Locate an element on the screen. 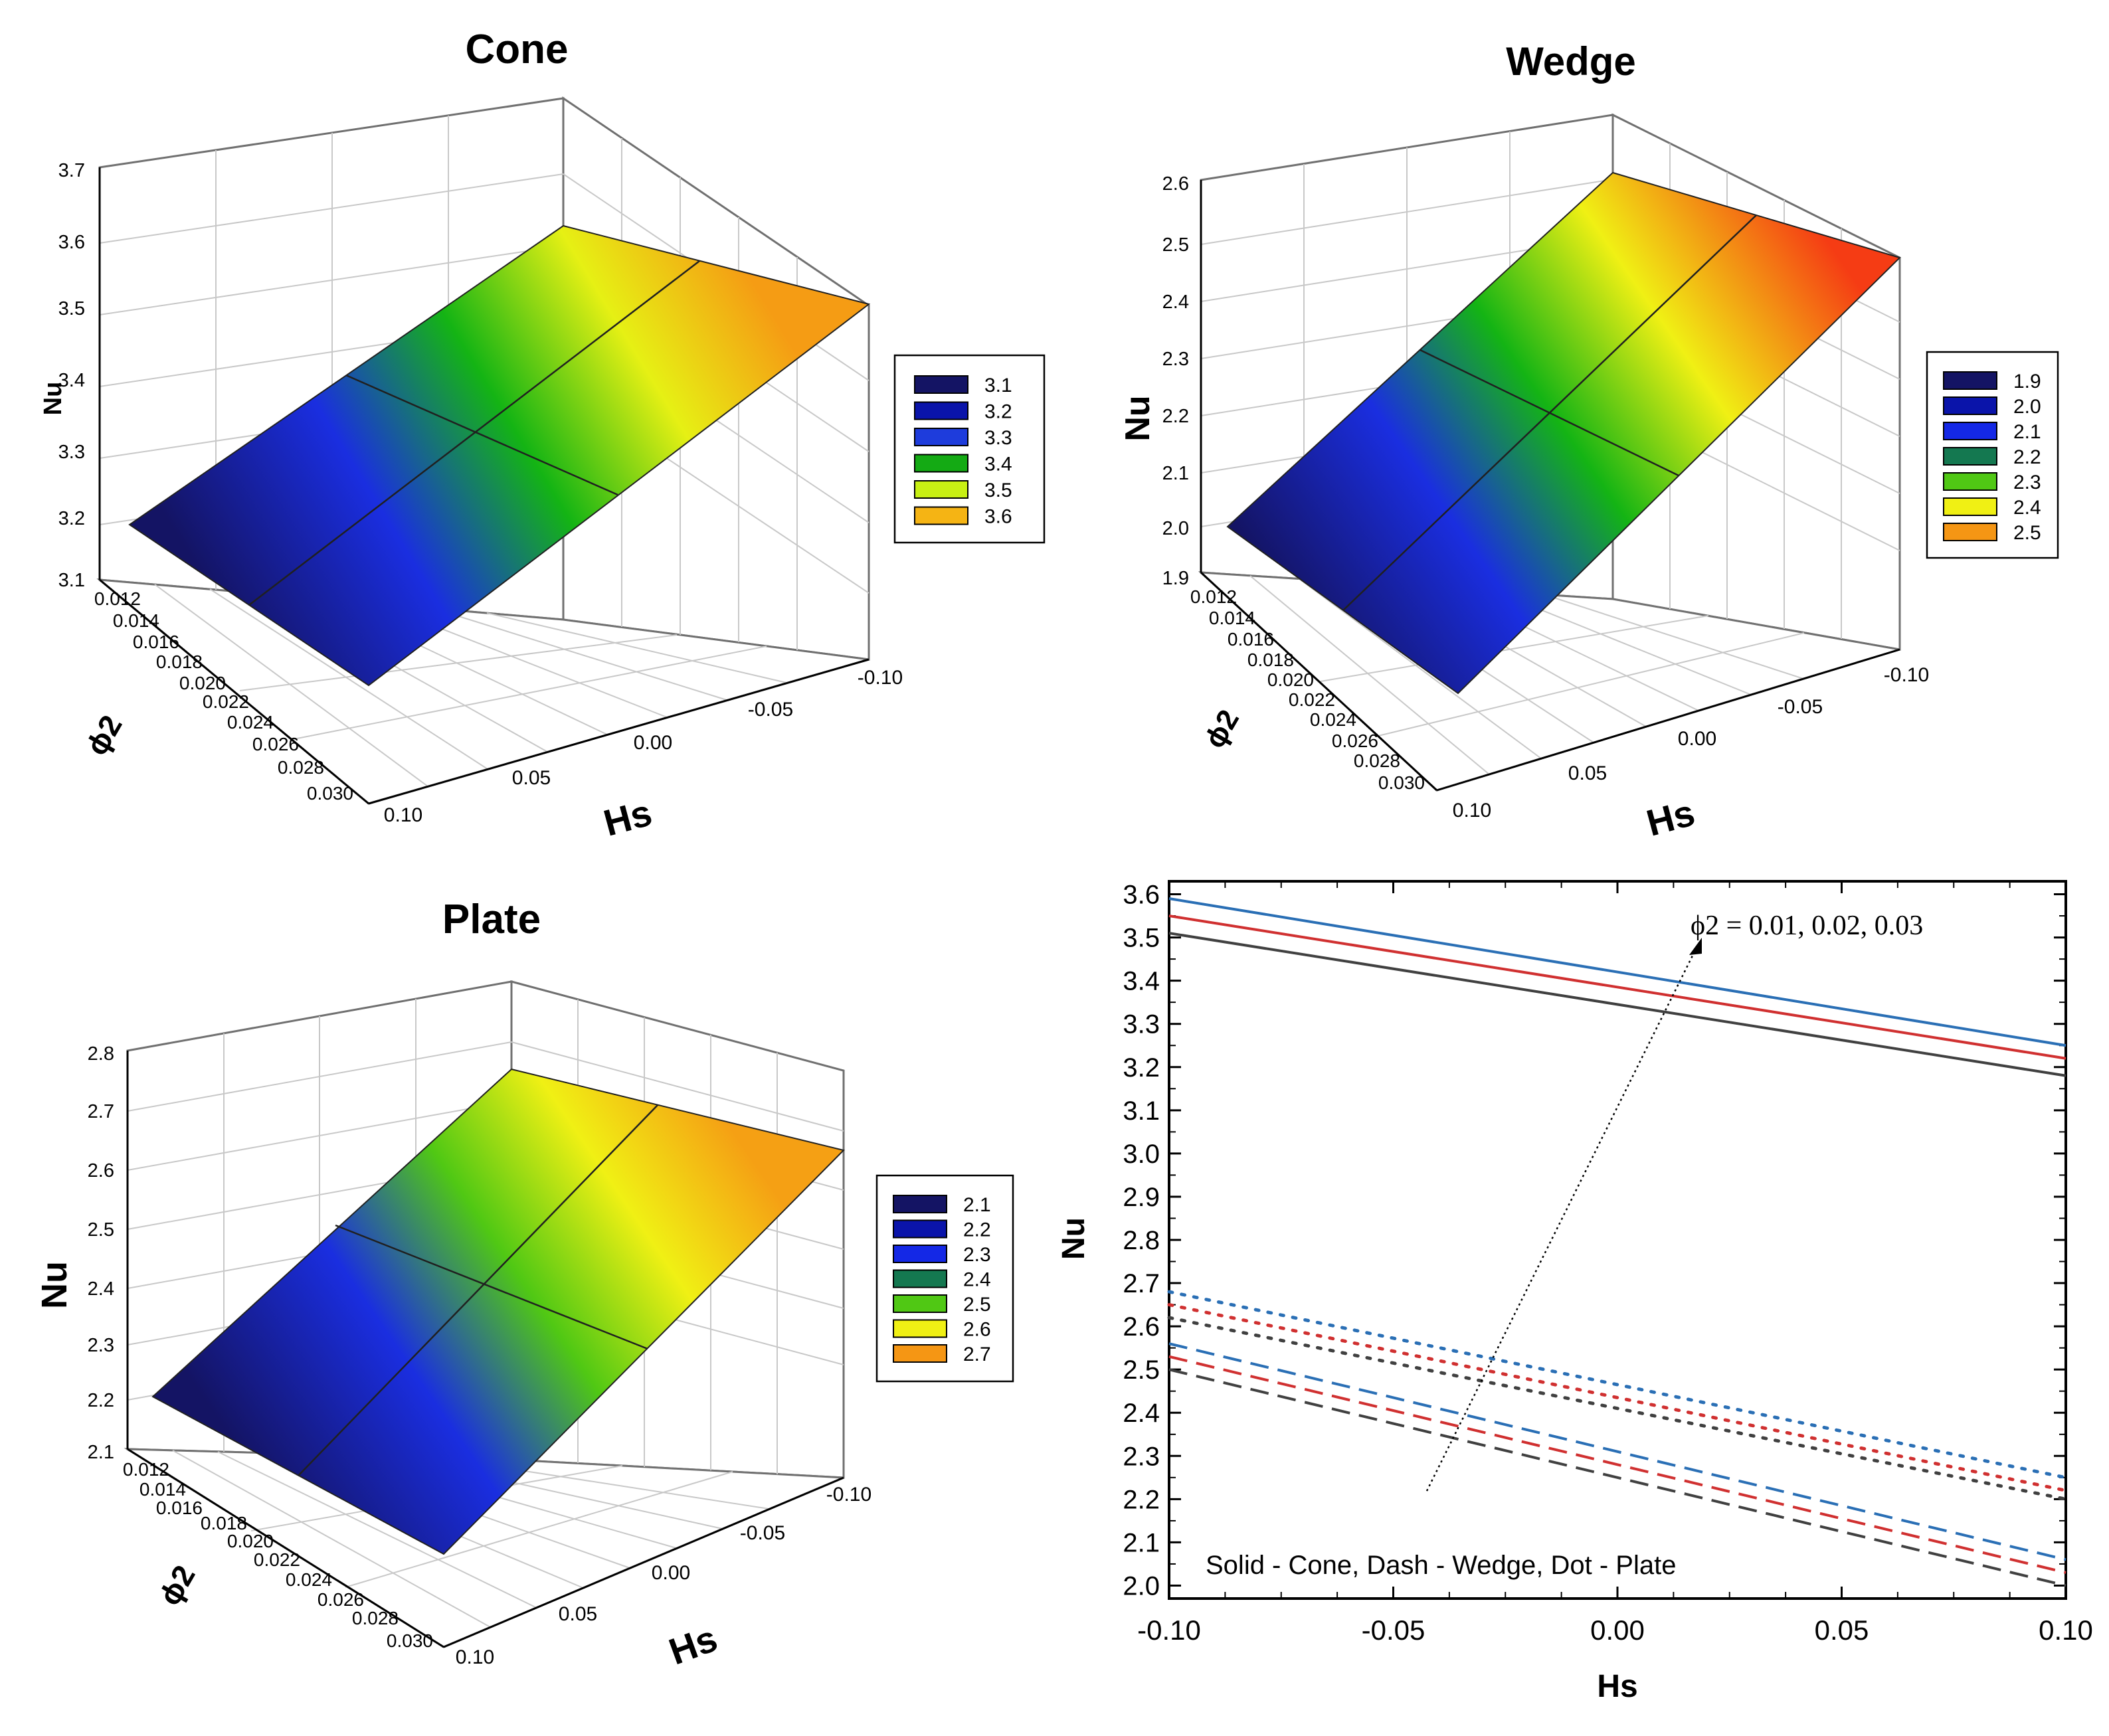 The image size is (2109, 1736). plate-z-label: Nu is located at coordinates (54, 1285).